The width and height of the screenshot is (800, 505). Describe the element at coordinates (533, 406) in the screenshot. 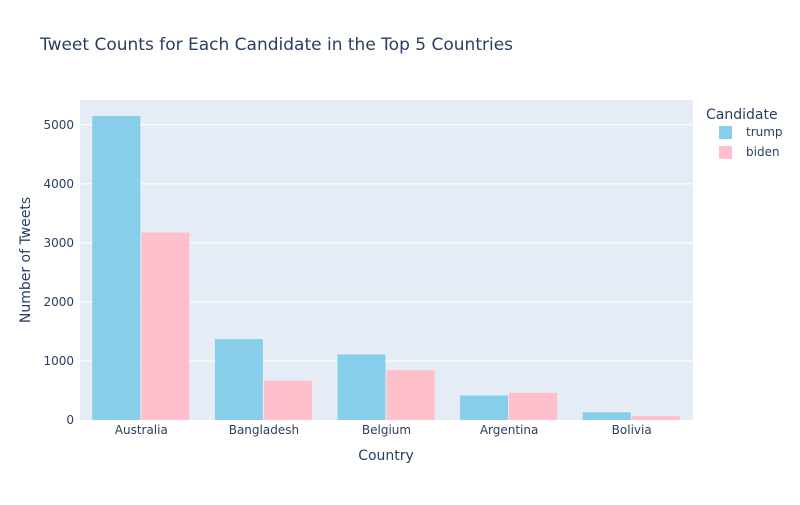

I see `bar-biden-argentina` at that location.